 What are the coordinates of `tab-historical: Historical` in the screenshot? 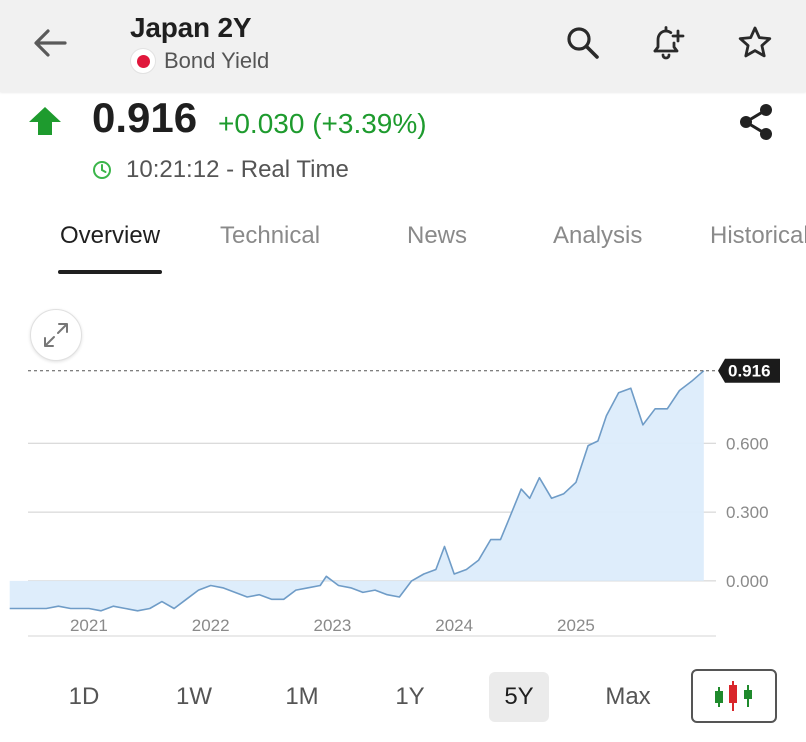 It's located at (758, 235).